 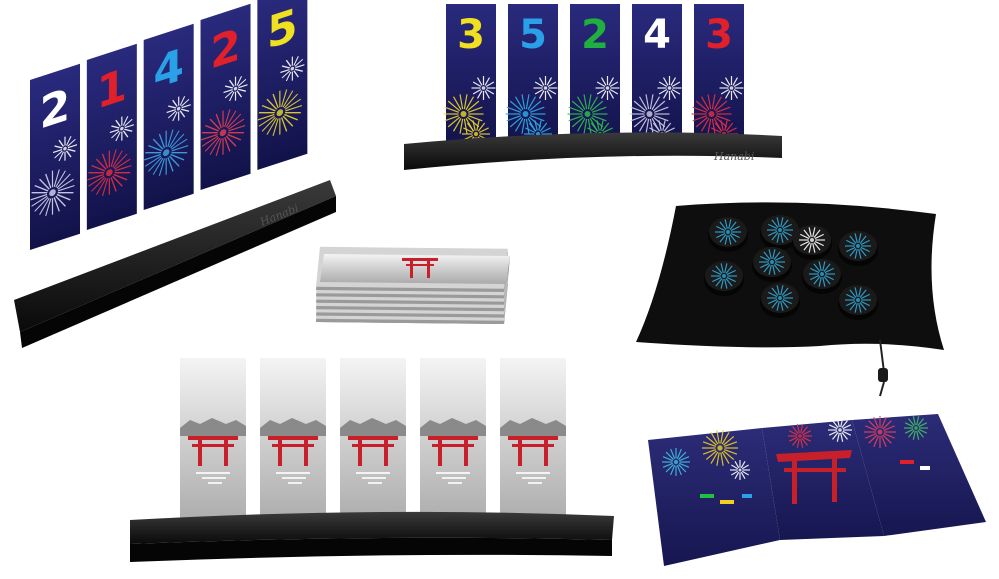 What do you see at coordinates (413, 285) in the screenshot?
I see `card-deck-stack` at bounding box center [413, 285].